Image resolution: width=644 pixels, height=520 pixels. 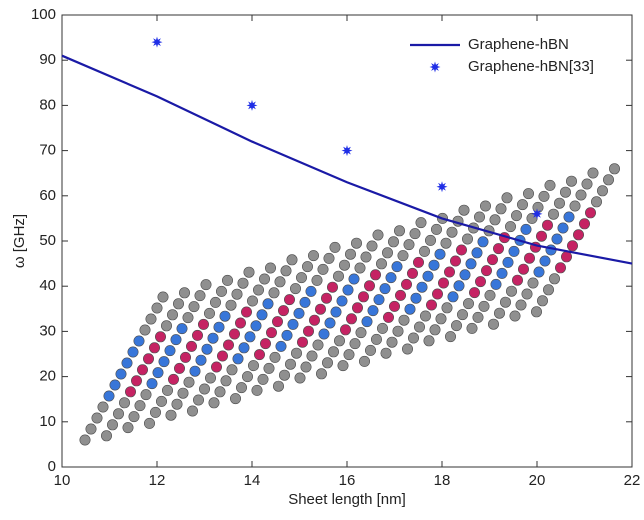 I want to click on x-tick-label: 22, so click(x=632, y=480).